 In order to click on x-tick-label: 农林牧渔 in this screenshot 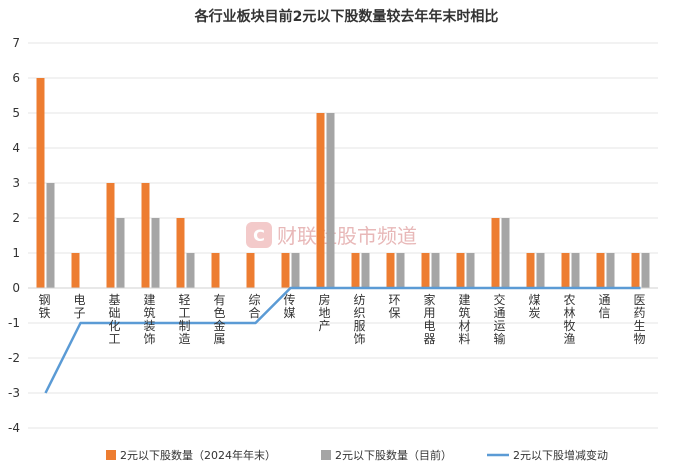, I will do `click(569, 319)`.